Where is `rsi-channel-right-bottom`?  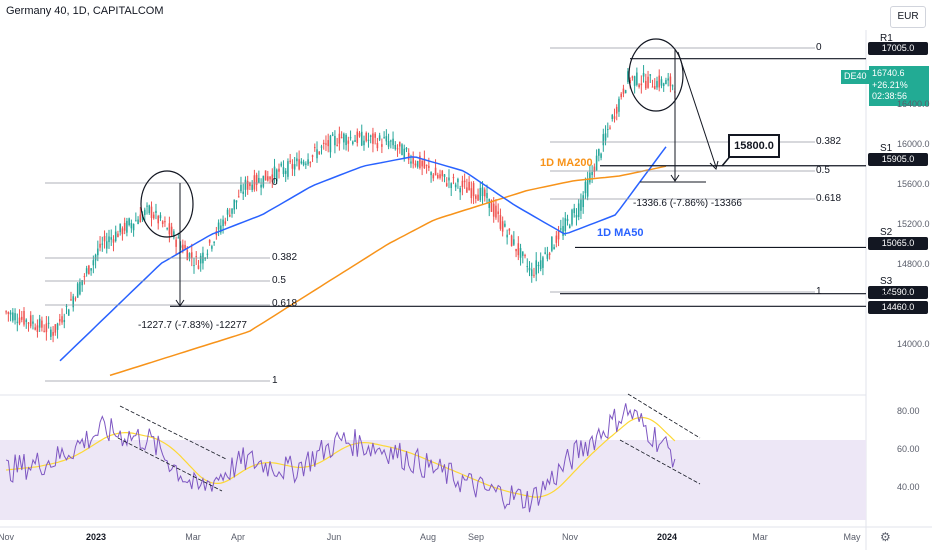 rsi-channel-right-bottom is located at coordinates (660, 462).